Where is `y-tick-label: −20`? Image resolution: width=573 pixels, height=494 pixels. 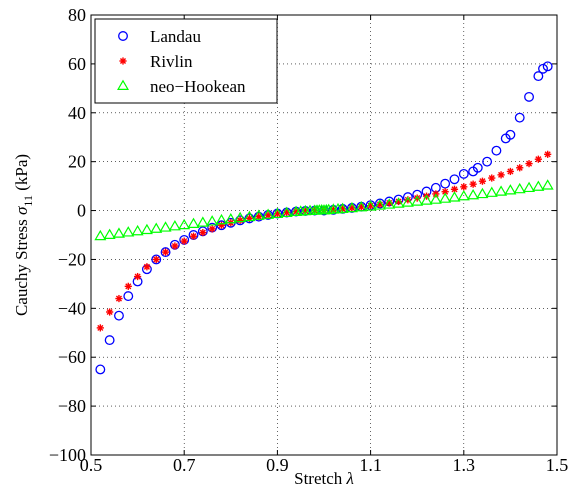
y-tick-label: −20 is located at coordinates (72, 259).